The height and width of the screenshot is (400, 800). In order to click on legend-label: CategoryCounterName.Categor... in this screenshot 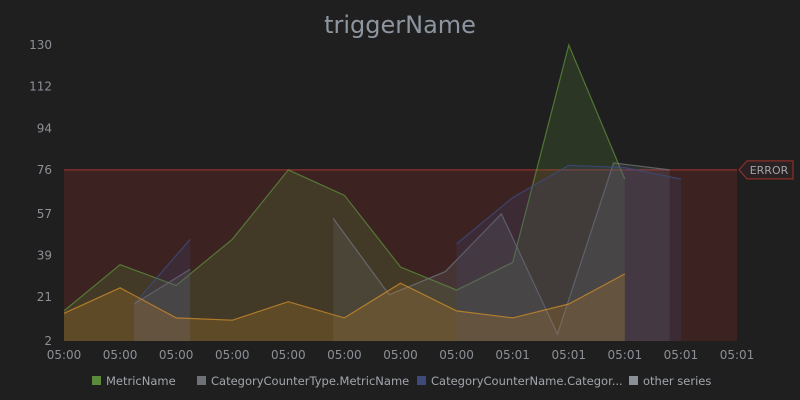, I will do `click(527, 381)`.